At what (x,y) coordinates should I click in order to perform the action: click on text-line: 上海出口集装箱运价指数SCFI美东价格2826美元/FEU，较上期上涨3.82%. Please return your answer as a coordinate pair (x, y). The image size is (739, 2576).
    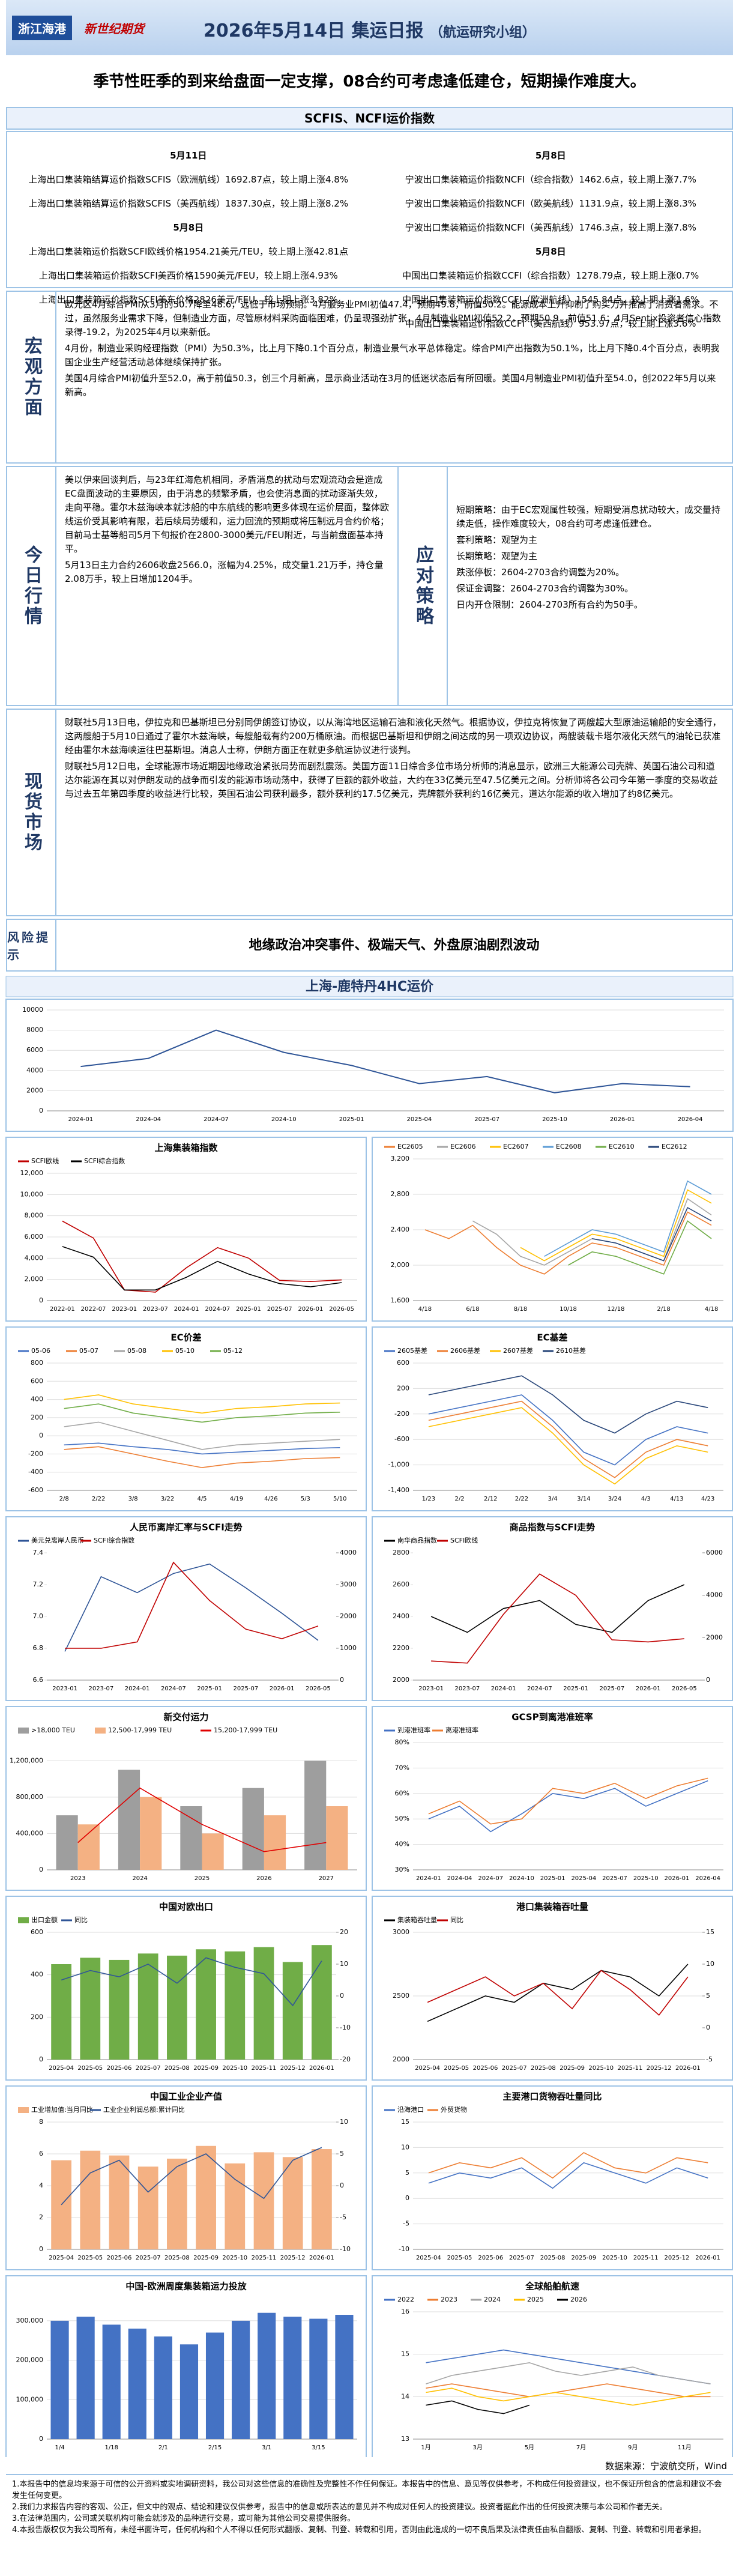
    Looking at the image, I should click on (188, 299).